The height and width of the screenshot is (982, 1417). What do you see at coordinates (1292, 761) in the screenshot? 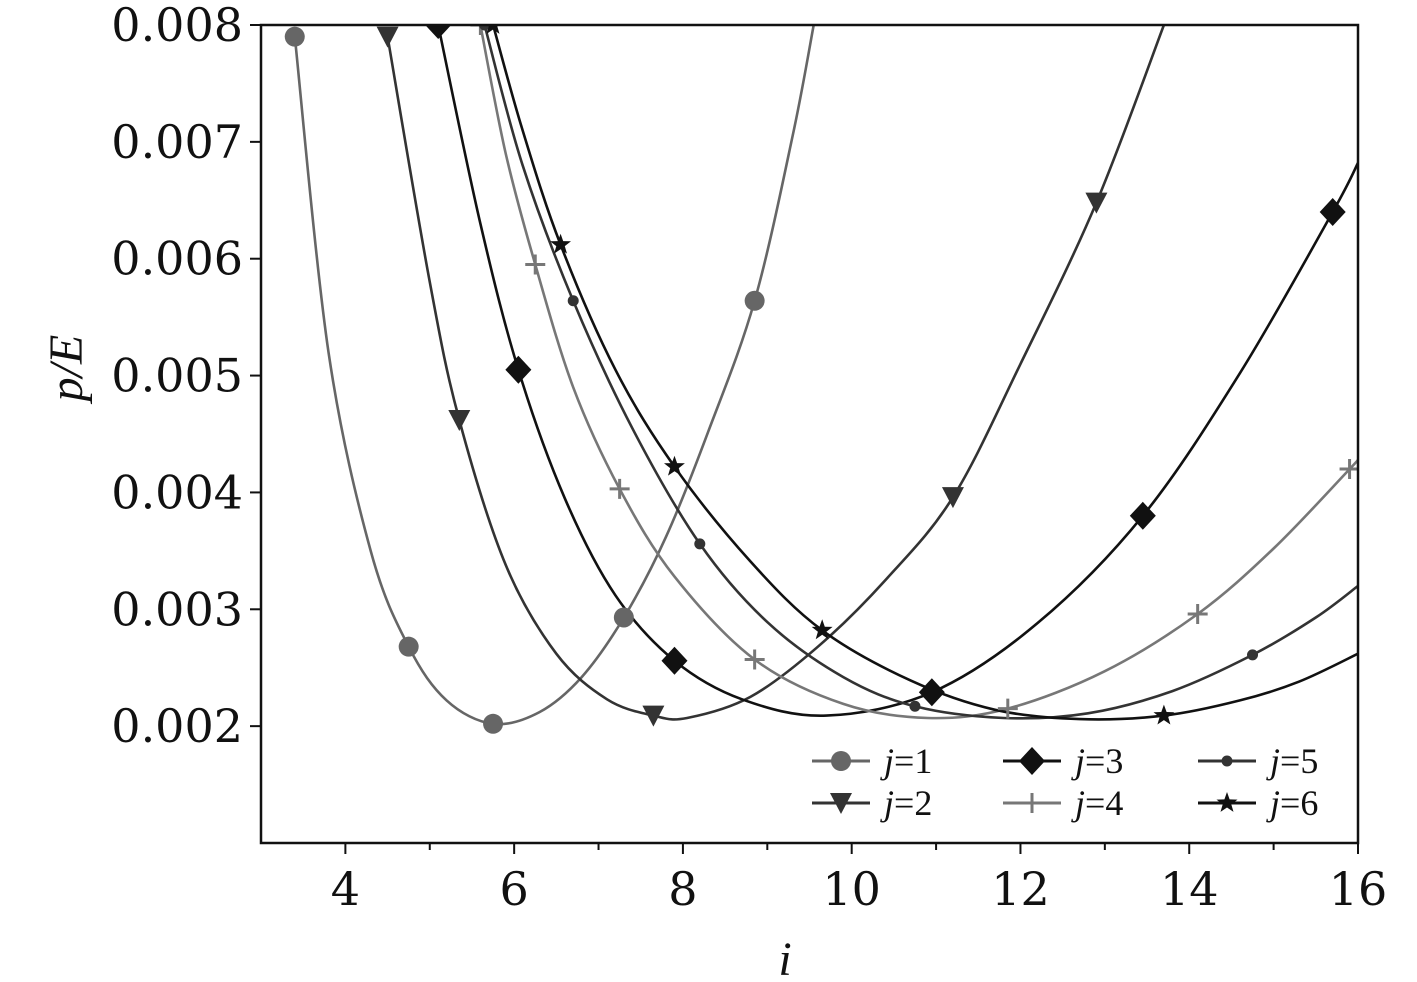
I see `legend-label: j=5` at bounding box center [1292, 761].